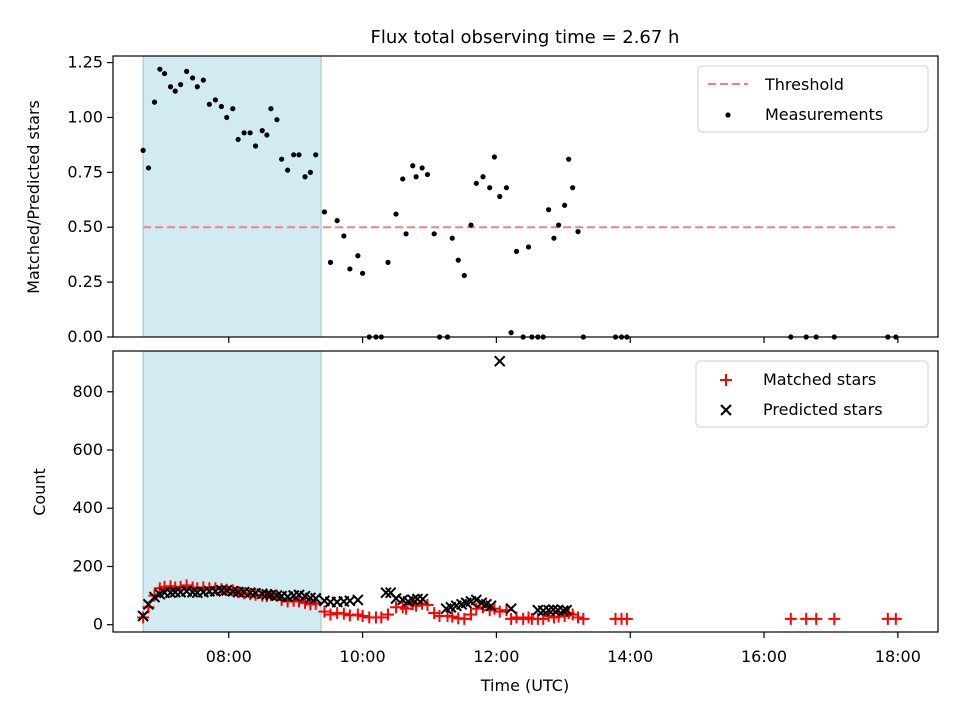 Image resolution: width=960 pixels, height=720 pixels. Describe the element at coordinates (813, 99) in the screenshot. I see `top-legend: Threshold Measurements` at that location.